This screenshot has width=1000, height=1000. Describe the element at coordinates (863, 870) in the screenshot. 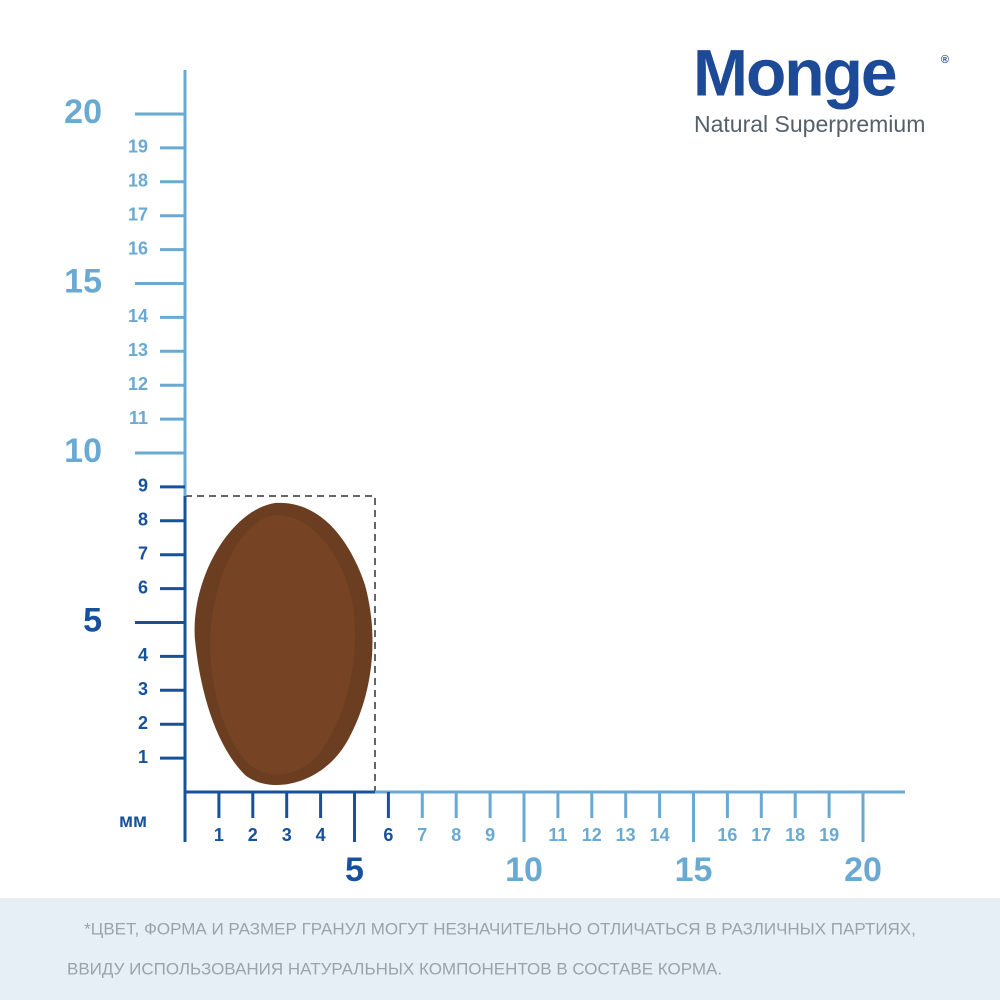

I see `x-tick-label: 20` at that location.